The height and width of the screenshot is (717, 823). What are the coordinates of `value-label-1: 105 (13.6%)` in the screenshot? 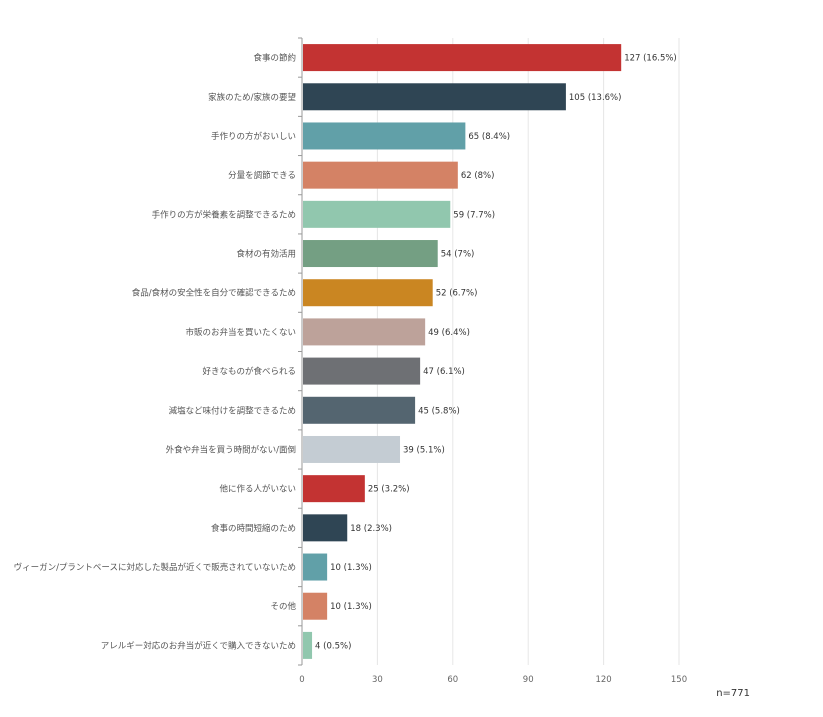 It's located at (595, 98).